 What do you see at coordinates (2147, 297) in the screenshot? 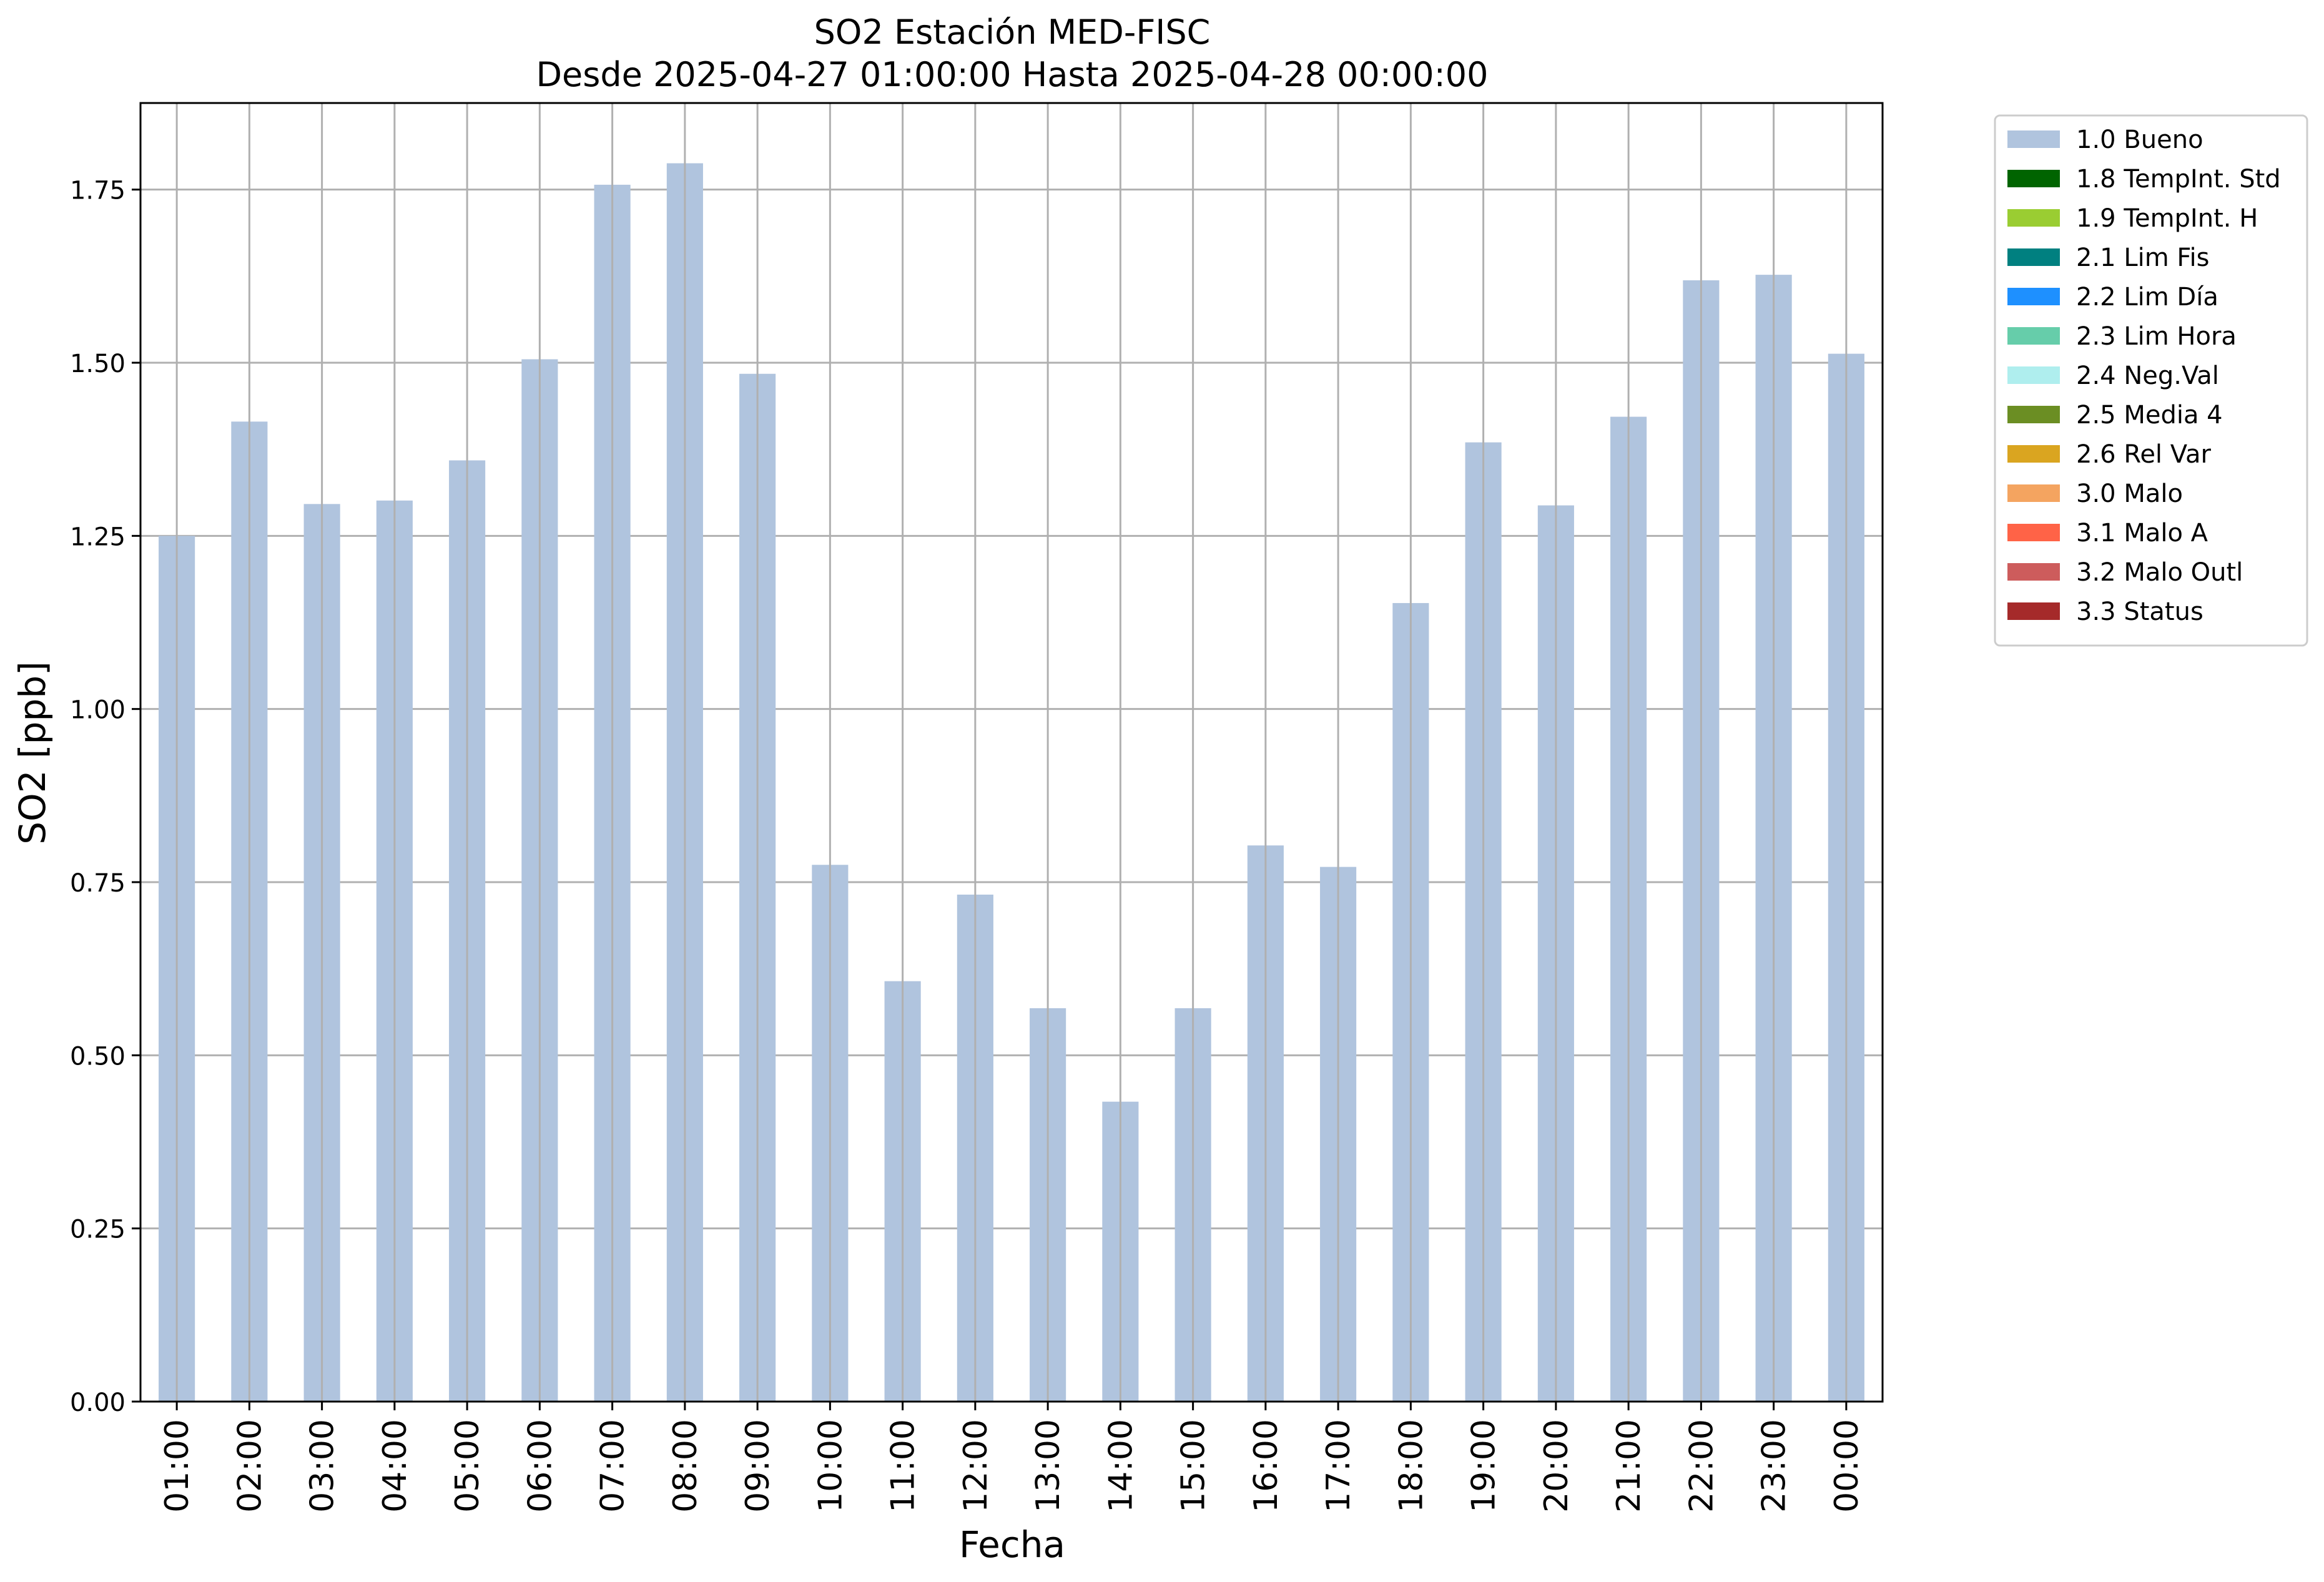
I see `legend-label: 2.2 Lim Día` at bounding box center [2147, 297].